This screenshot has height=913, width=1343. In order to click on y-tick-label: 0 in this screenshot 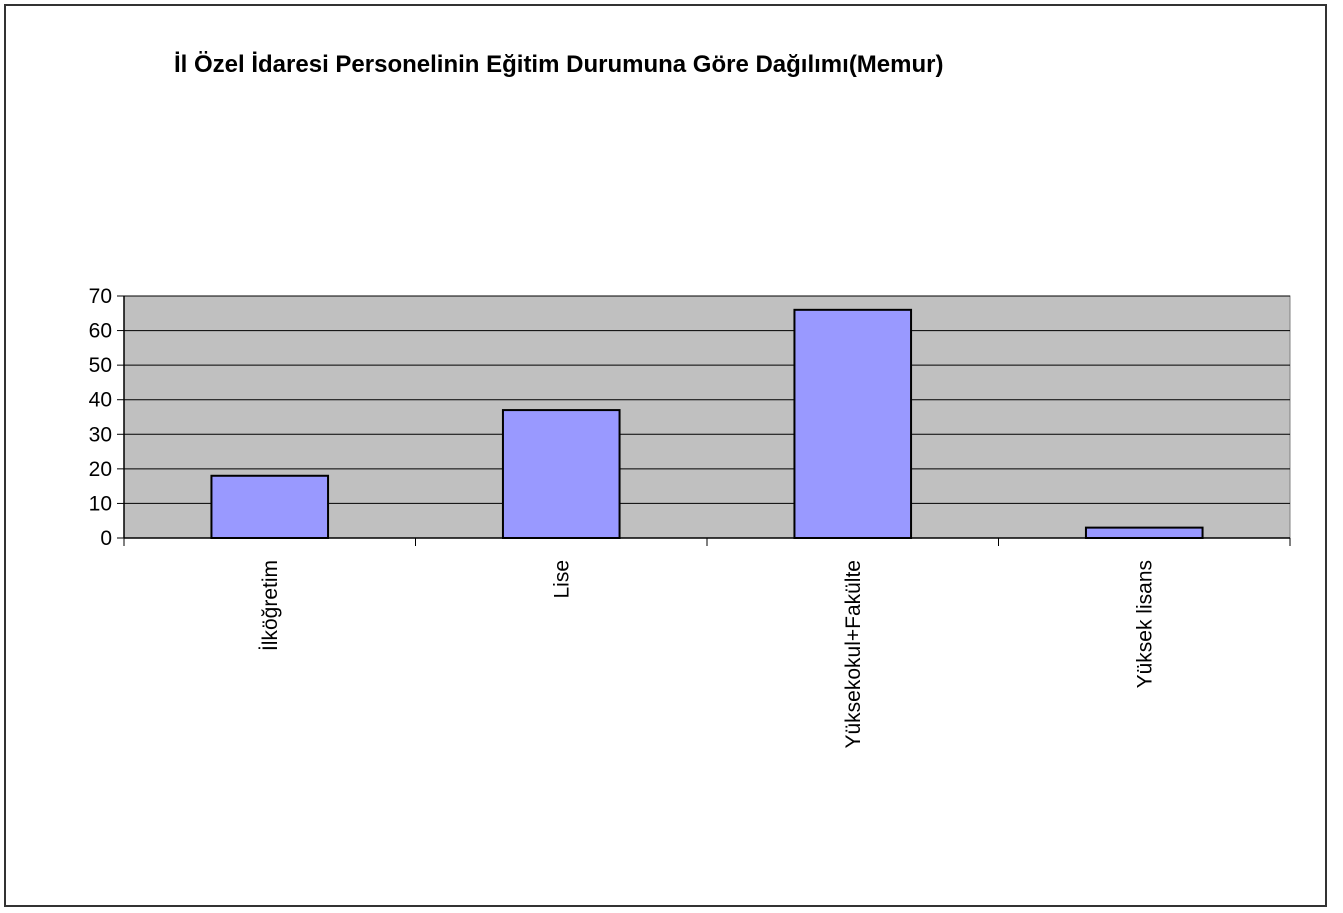, I will do `click(106, 538)`.